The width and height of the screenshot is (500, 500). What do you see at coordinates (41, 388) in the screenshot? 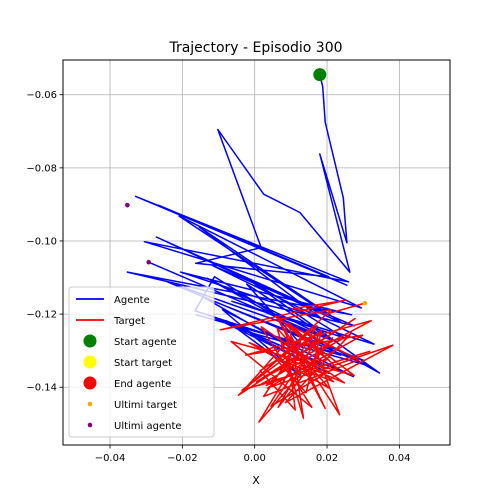
I see `y-tick-label: −0.14` at bounding box center [41, 388].